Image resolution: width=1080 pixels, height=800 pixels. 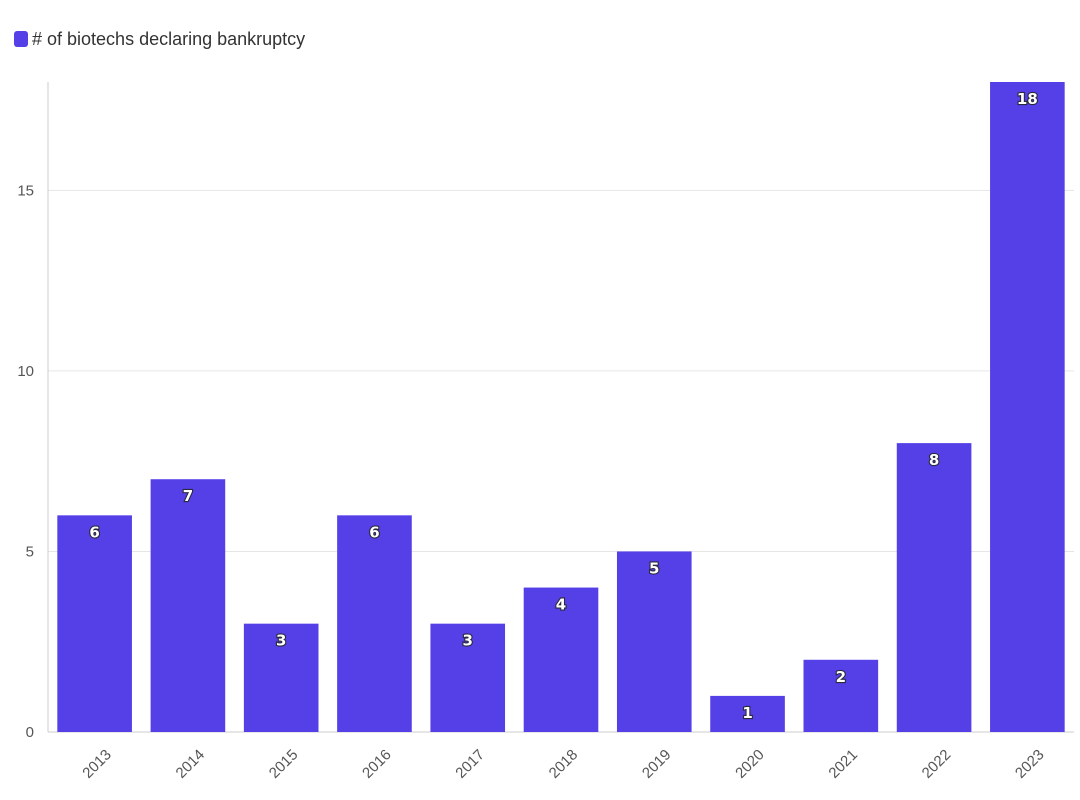 What do you see at coordinates (281, 677) in the screenshot?
I see `bar-2015` at bounding box center [281, 677].